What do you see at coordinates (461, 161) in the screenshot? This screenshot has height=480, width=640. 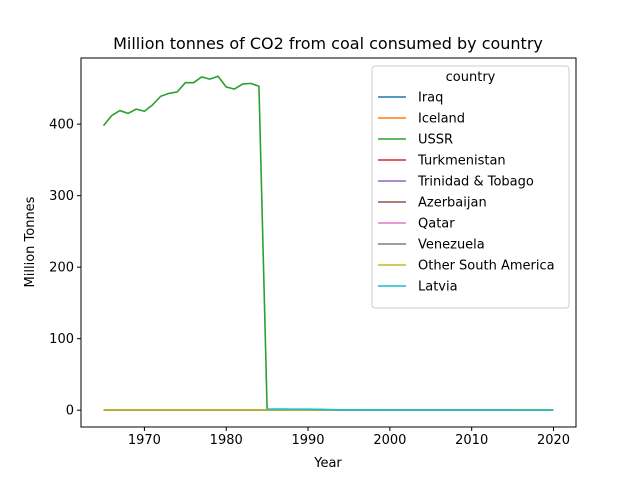 I see `legend-label-turkmenistan: Turkmenistan` at bounding box center [461, 161].